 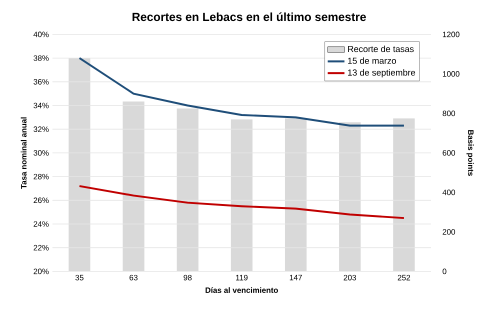 I want to click on chart-title: Recortes en Lebacs en el último semestre, so click(x=249, y=17).